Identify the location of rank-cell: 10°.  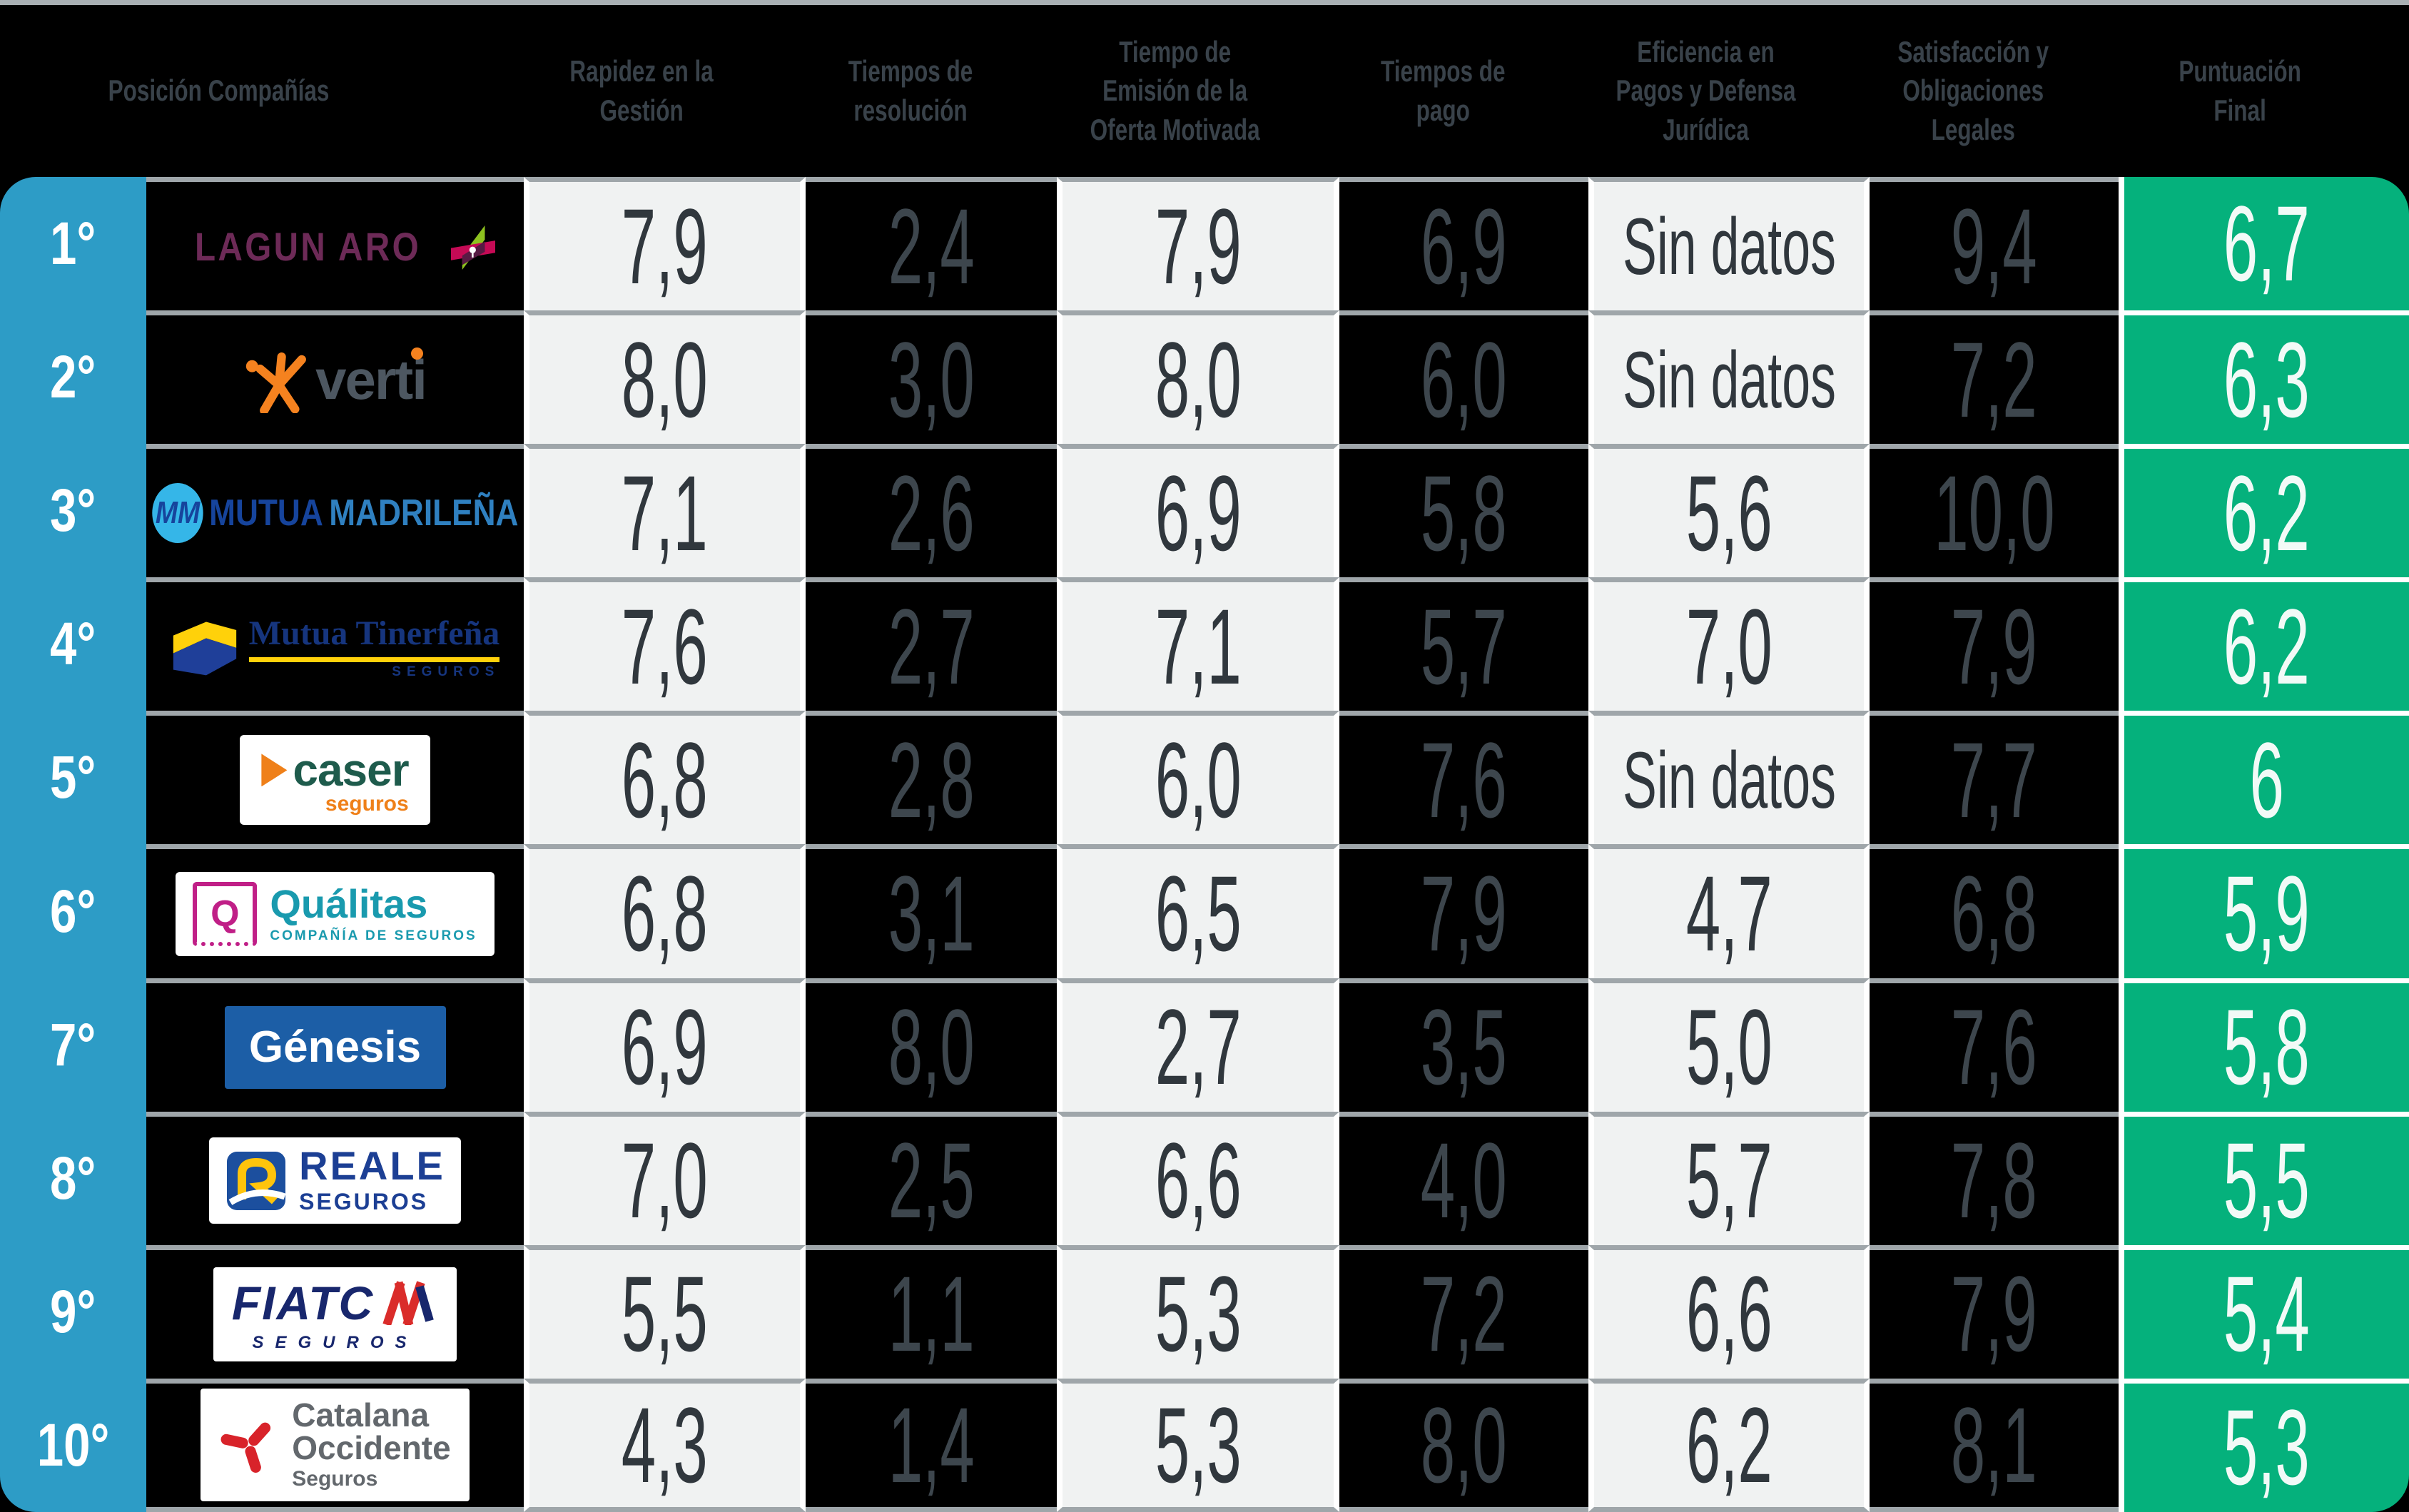
(73, 1445).